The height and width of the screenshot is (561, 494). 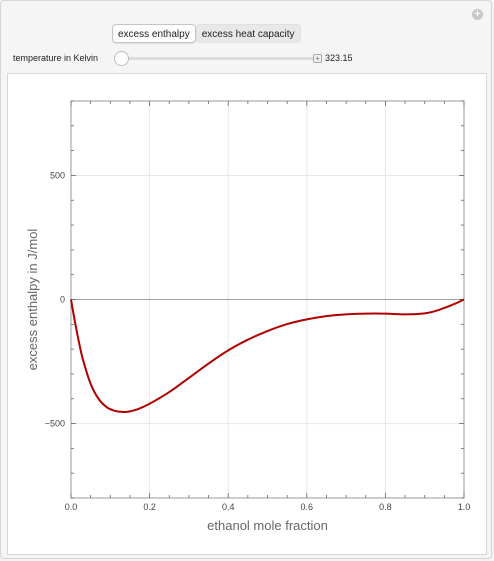 What do you see at coordinates (385, 507) in the screenshot?
I see `x-tick-label: 0.8` at bounding box center [385, 507].